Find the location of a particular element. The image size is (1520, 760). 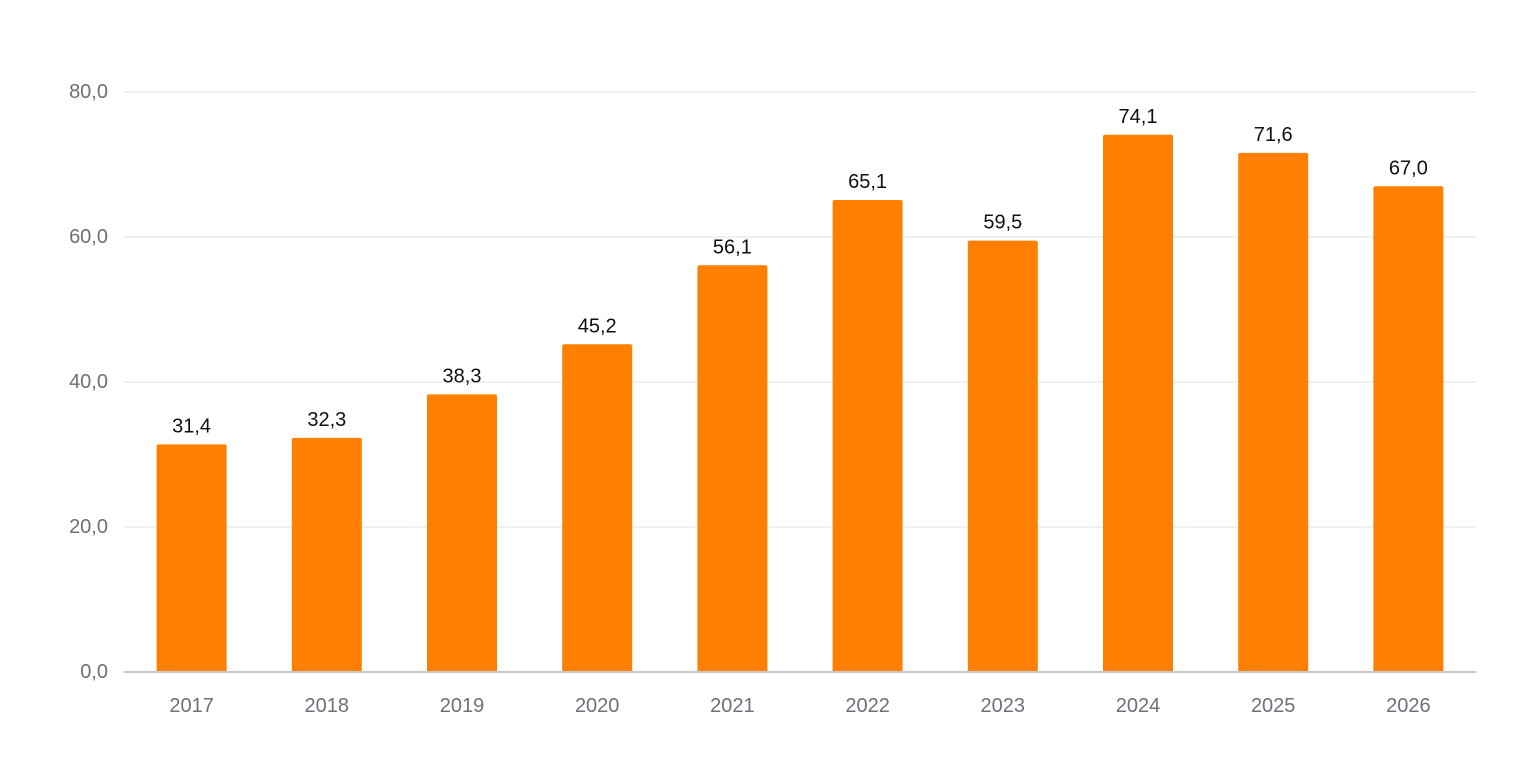

bar-value-label-2018: 32,3 is located at coordinates (326, 420).